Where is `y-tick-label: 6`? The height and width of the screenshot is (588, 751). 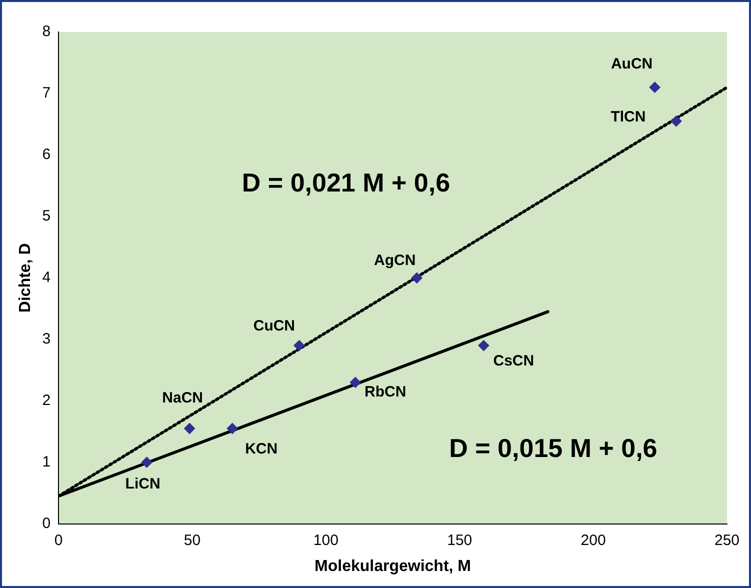
y-tick-label: 6 is located at coordinates (46, 155).